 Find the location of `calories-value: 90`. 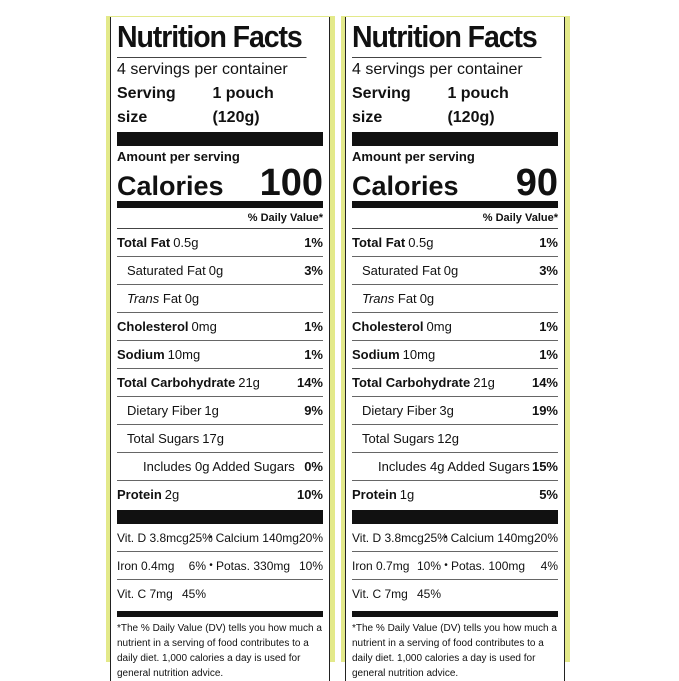

calories-value: 90 is located at coordinates (536, 183).